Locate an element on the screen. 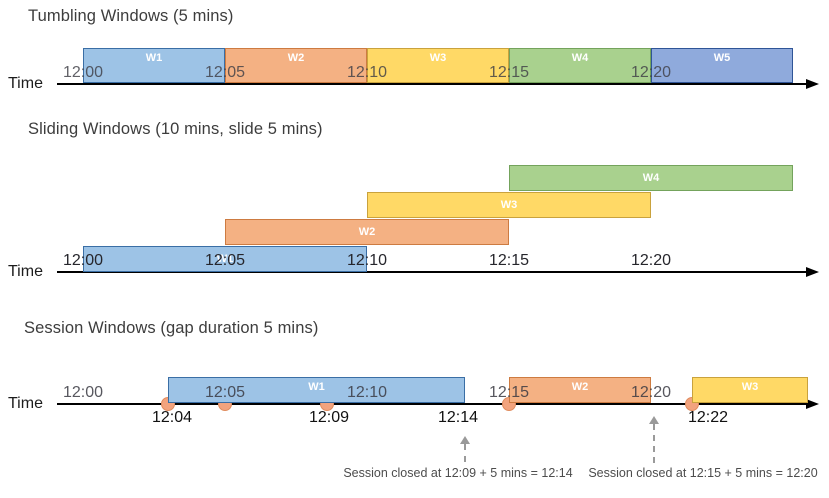 This screenshot has width=829, height=498. tumbling-tick-label: 12:00 is located at coordinates (83, 72).